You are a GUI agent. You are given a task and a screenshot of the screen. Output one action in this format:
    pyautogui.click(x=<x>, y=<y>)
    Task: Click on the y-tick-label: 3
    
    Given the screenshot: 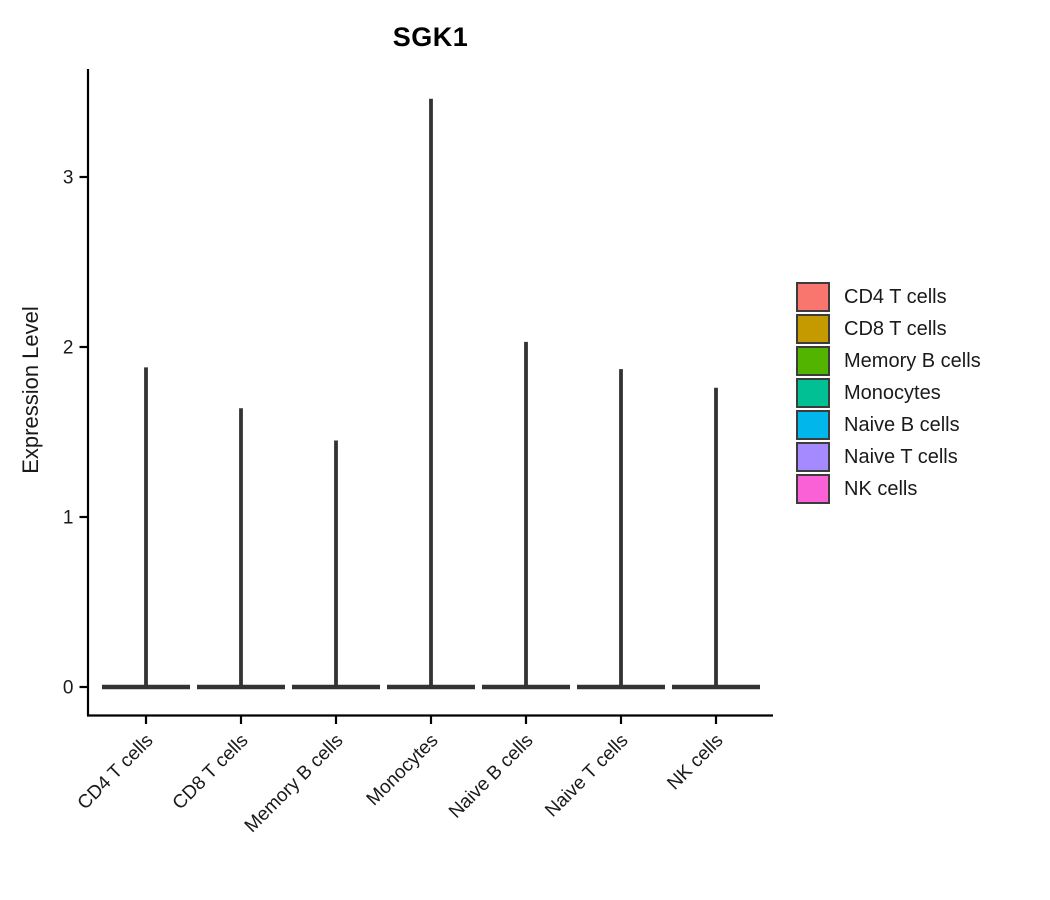 What is the action you would take?
    pyautogui.click(x=68, y=178)
    